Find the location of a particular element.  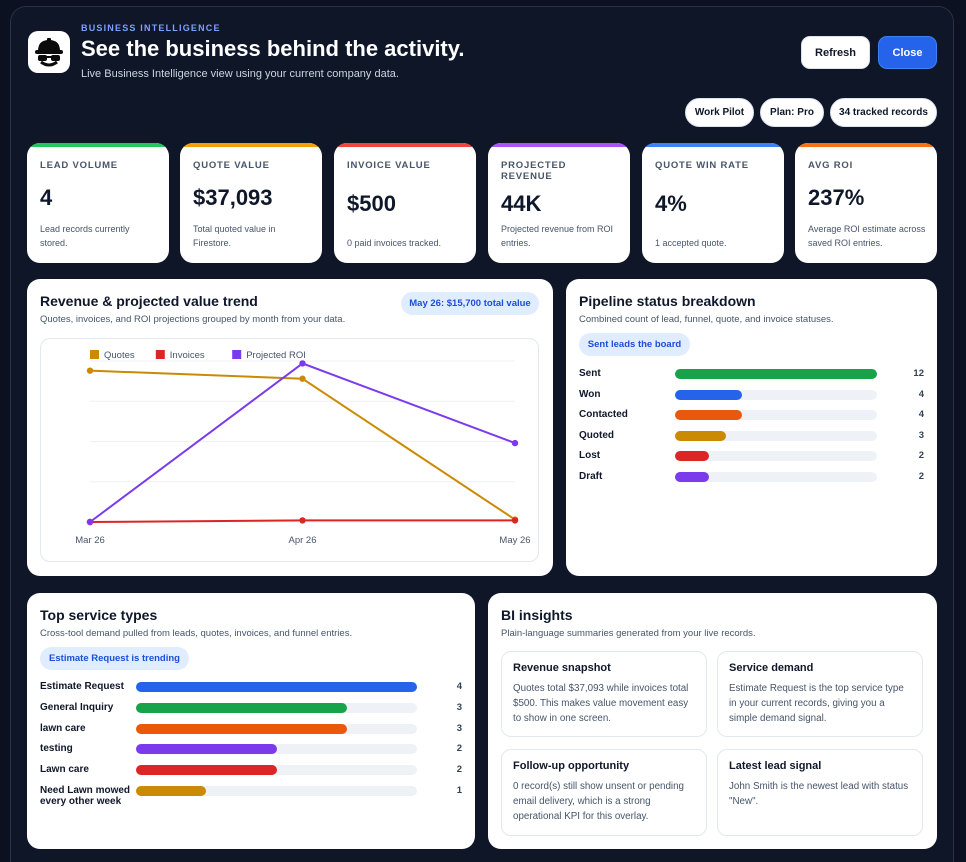

kpi-value: 4% is located at coordinates (671, 203).